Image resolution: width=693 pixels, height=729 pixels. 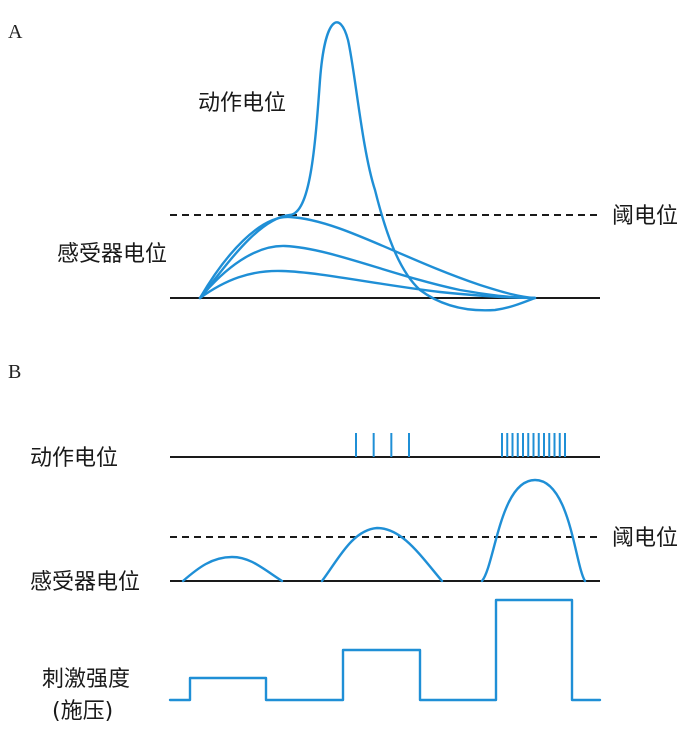 What do you see at coordinates (82, 711) in the screenshot?
I see `panel-b-stimulus-label-line2: (施压)` at bounding box center [82, 711].